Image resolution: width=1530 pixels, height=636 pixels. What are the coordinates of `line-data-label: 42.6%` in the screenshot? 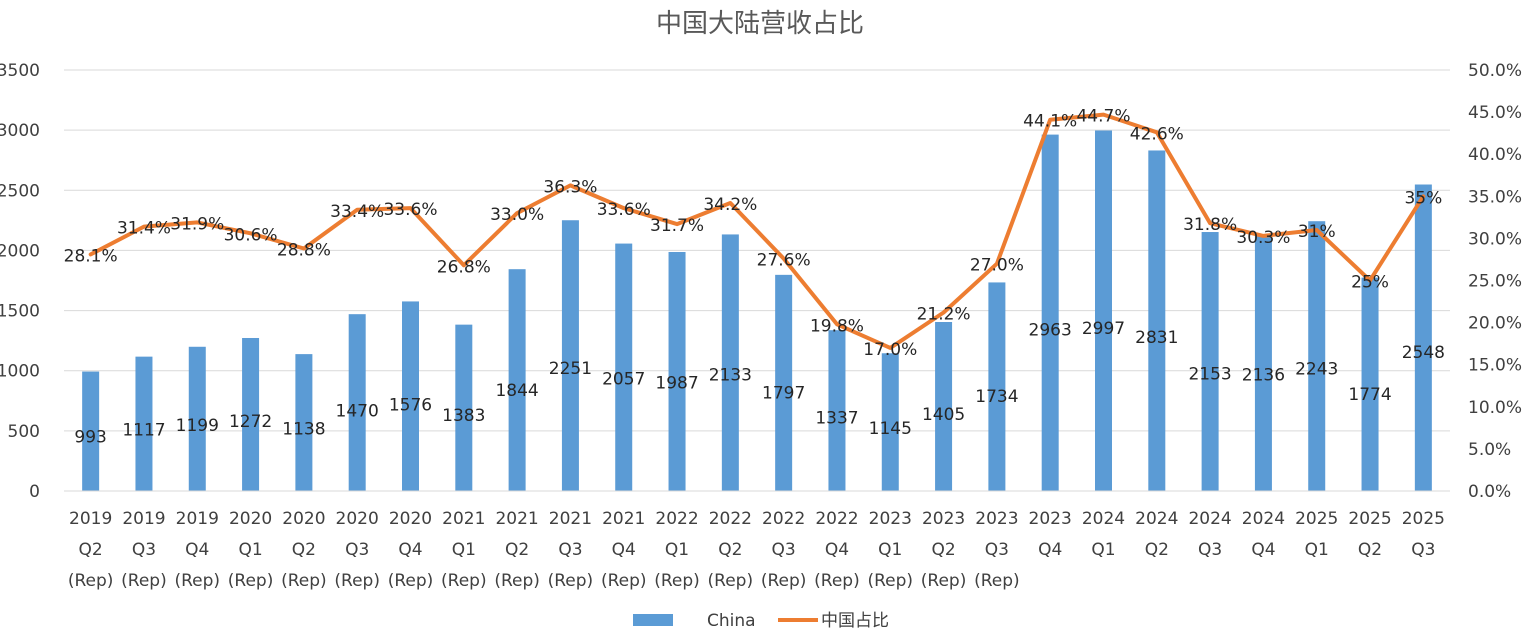 It's located at (1157, 134).